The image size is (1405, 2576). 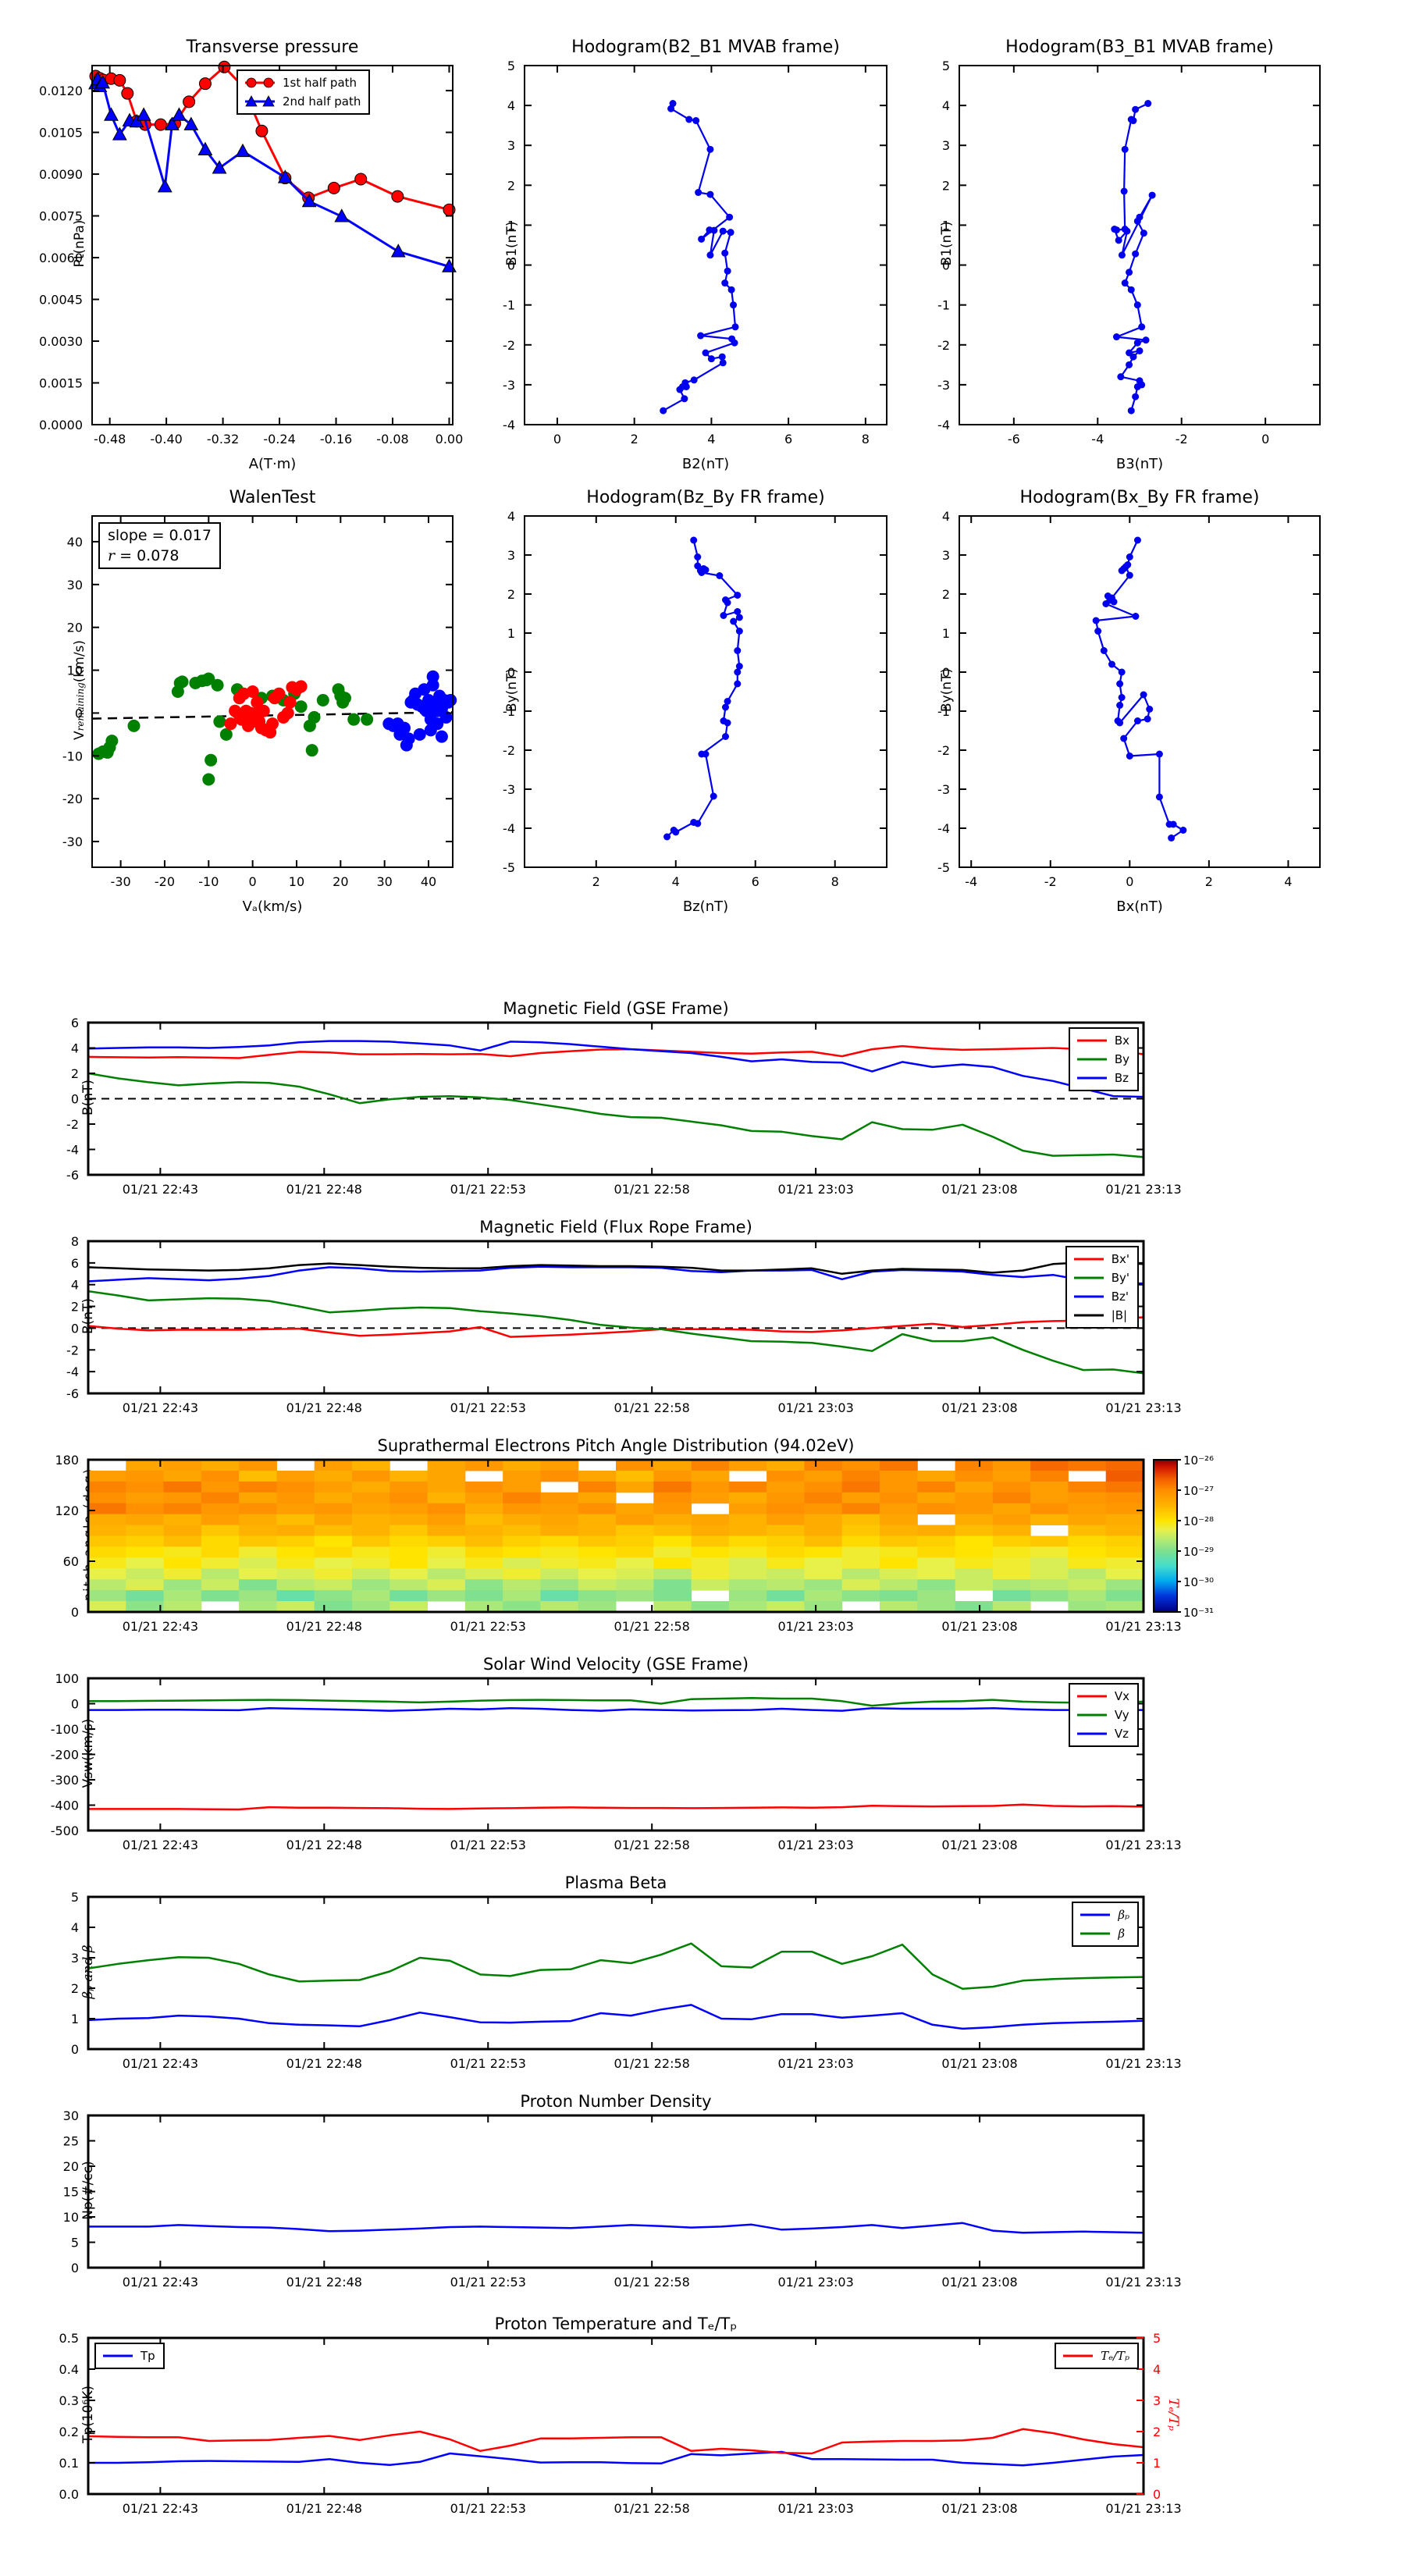 What do you see at coordinates (161, 2282) in the screenshot?
I see `x-tick-label: 01/21 22:43` at bounding box center [161, 2282].